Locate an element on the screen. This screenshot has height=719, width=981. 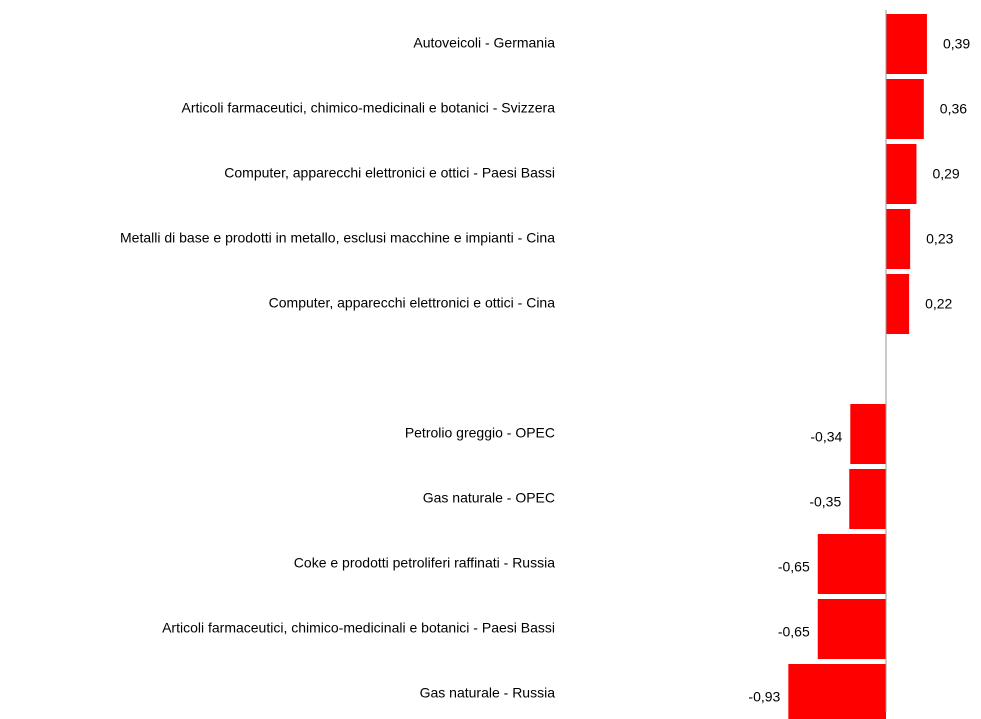
value-label: -0,34 is located at coordinates (826, 437).